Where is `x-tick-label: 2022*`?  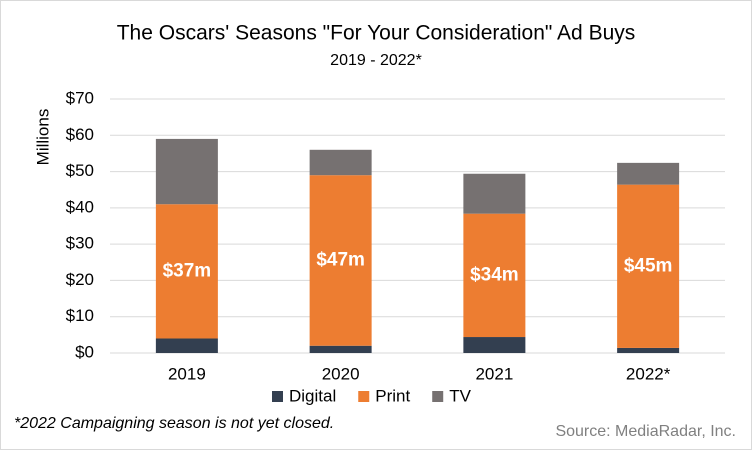
x-tick-label: 2022* is located at coordinates (648, 373).